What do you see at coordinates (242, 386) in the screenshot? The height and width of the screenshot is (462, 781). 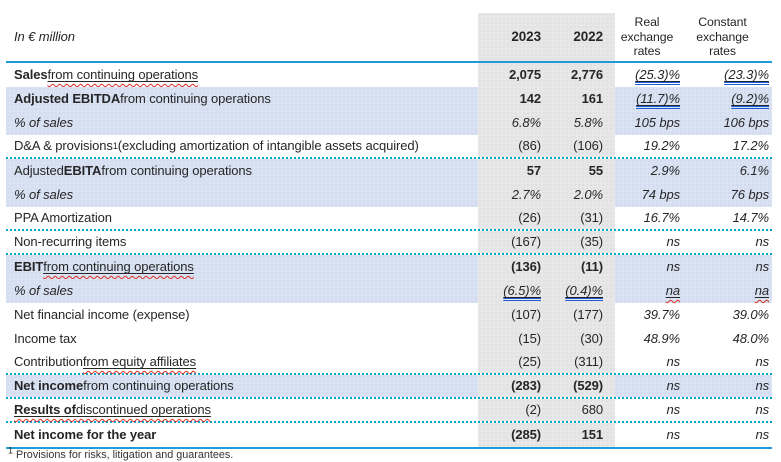 I see `row-label: Net income from continuing operations` at bounding box center [242, 386].